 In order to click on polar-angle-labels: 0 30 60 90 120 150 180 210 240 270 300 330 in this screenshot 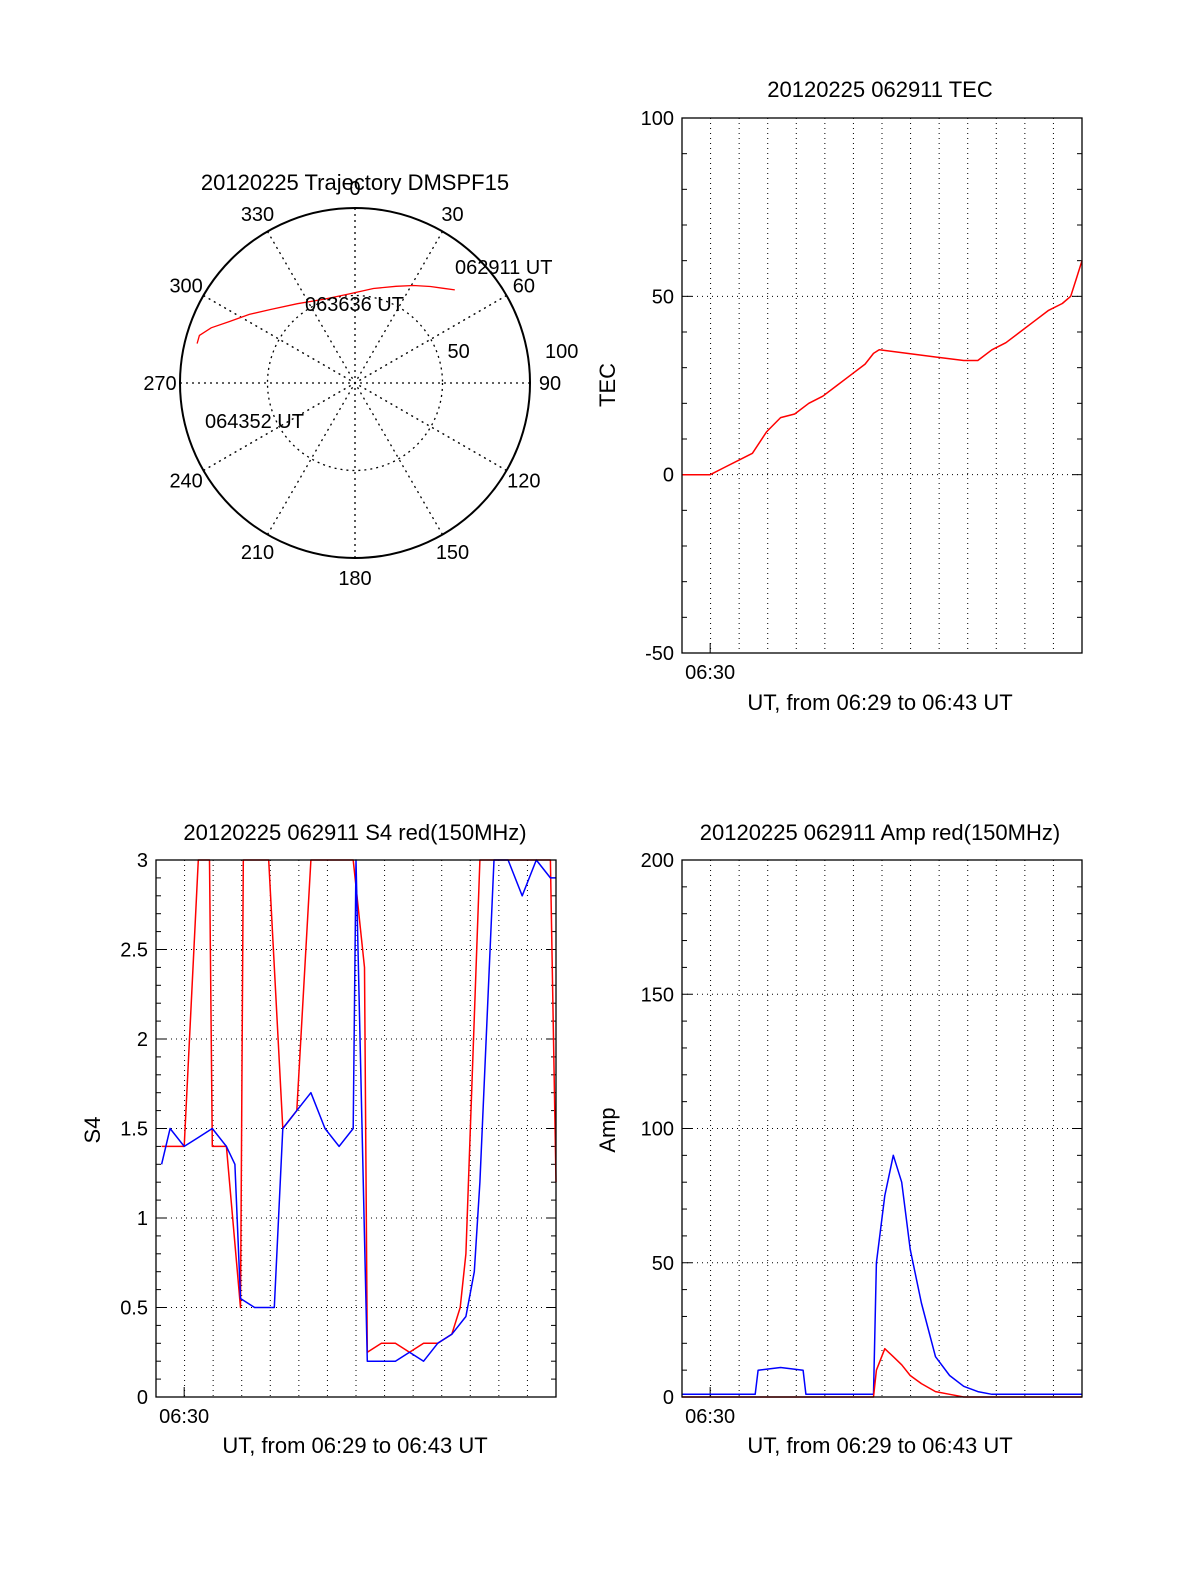, I will do `click(352, 384)`.